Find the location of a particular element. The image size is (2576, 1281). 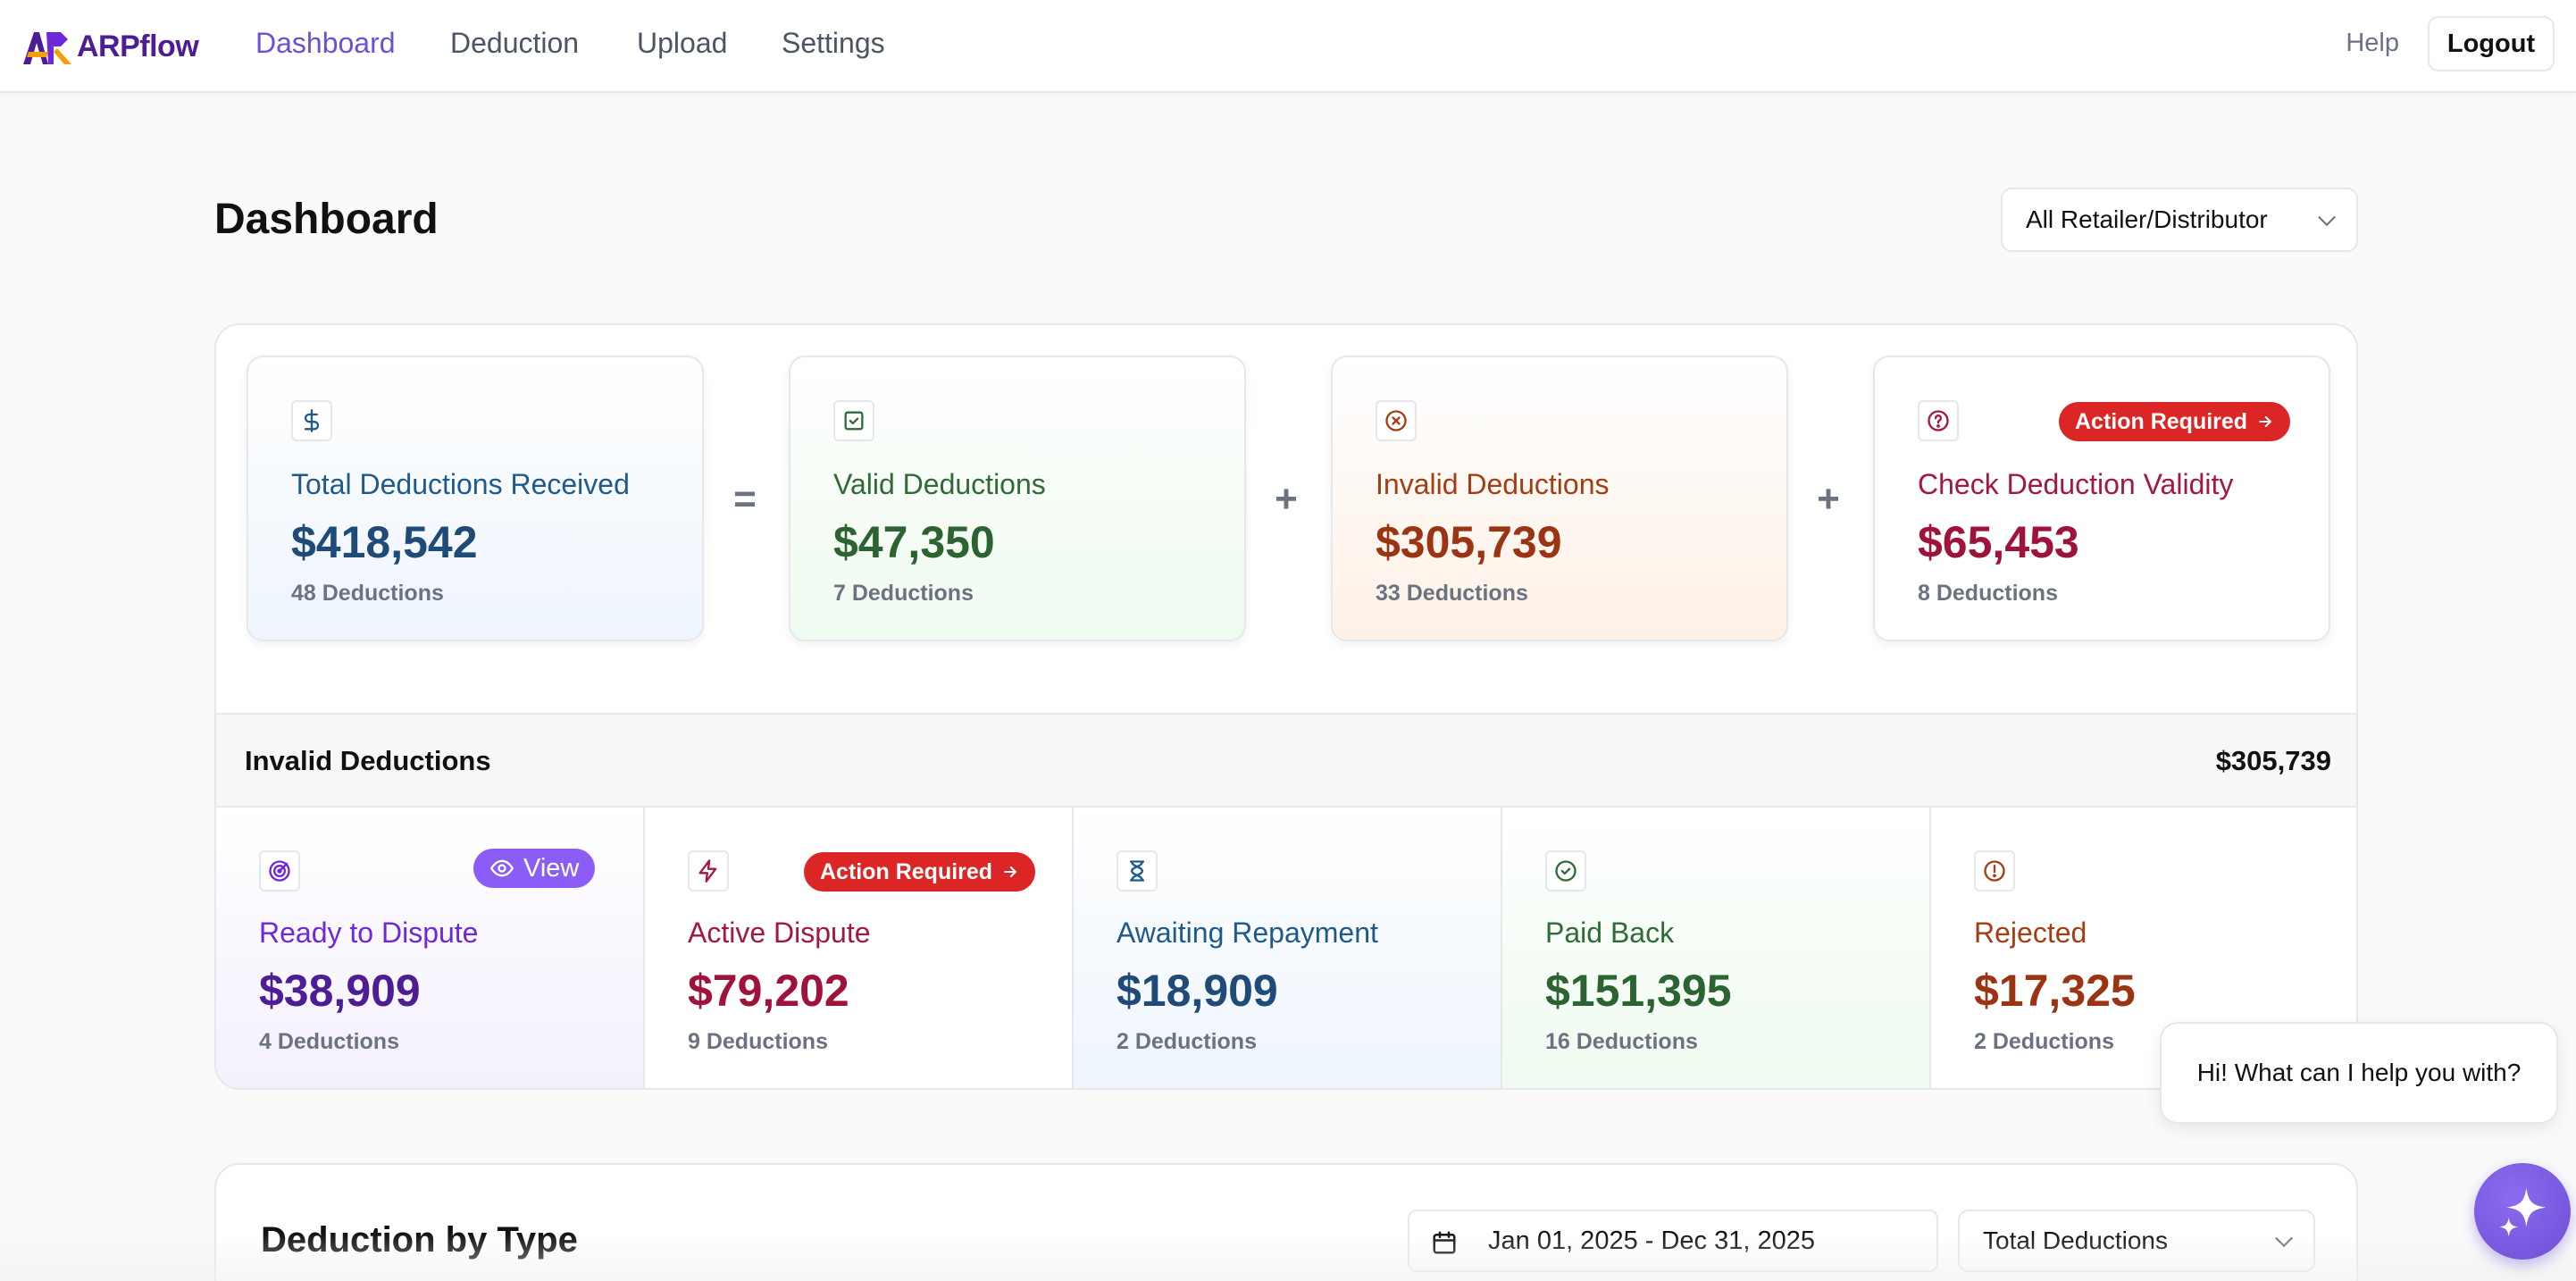

kpi-amount: $305,739 is located at coordinates (1469, 542).